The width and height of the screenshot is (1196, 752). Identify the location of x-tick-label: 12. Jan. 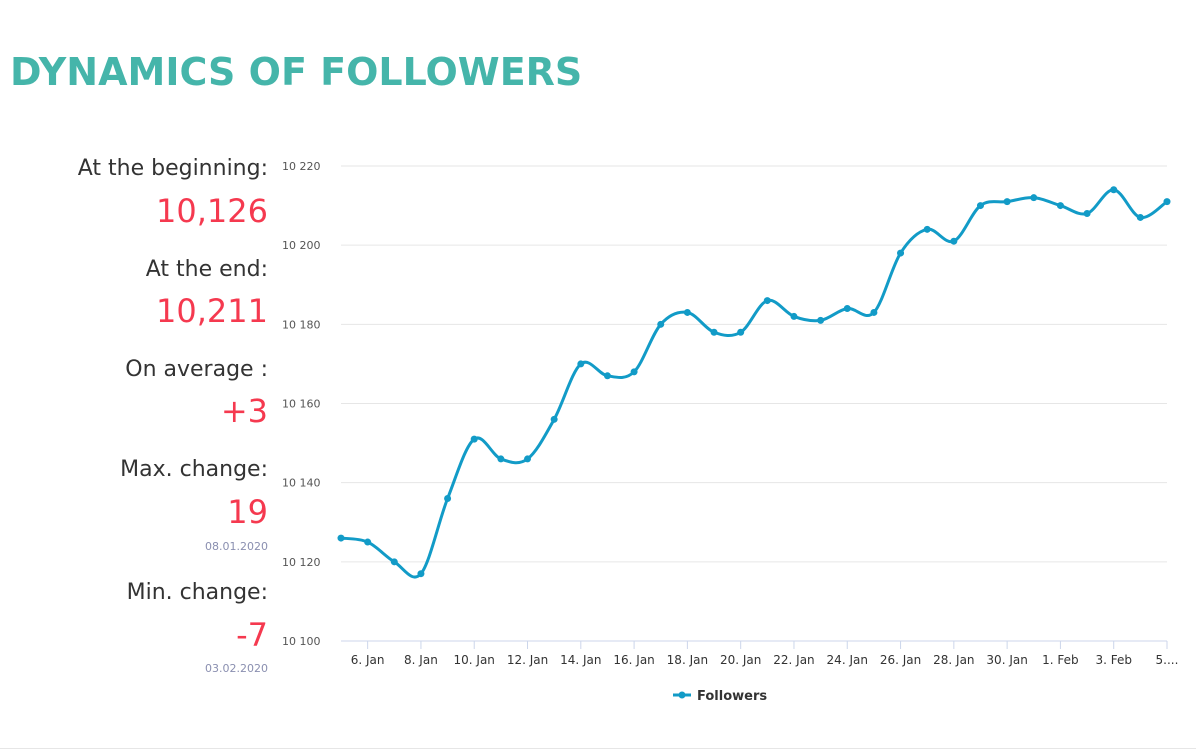
(527, 660).